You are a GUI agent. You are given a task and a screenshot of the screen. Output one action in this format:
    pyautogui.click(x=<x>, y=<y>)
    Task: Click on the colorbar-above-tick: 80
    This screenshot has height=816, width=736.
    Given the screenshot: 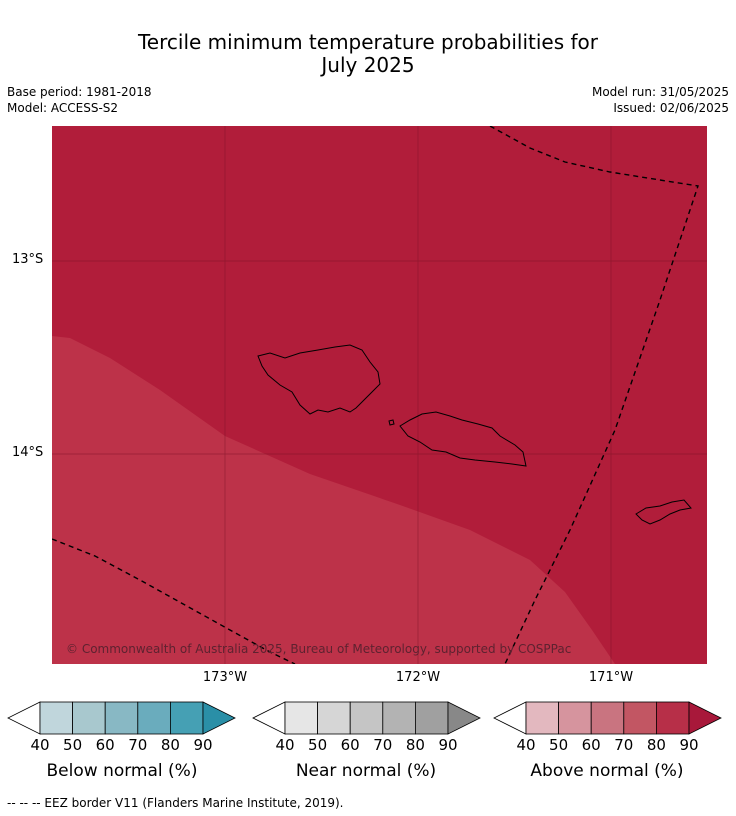 What is the action you would take?
    pyautogui.click(x=656, y=745)
    